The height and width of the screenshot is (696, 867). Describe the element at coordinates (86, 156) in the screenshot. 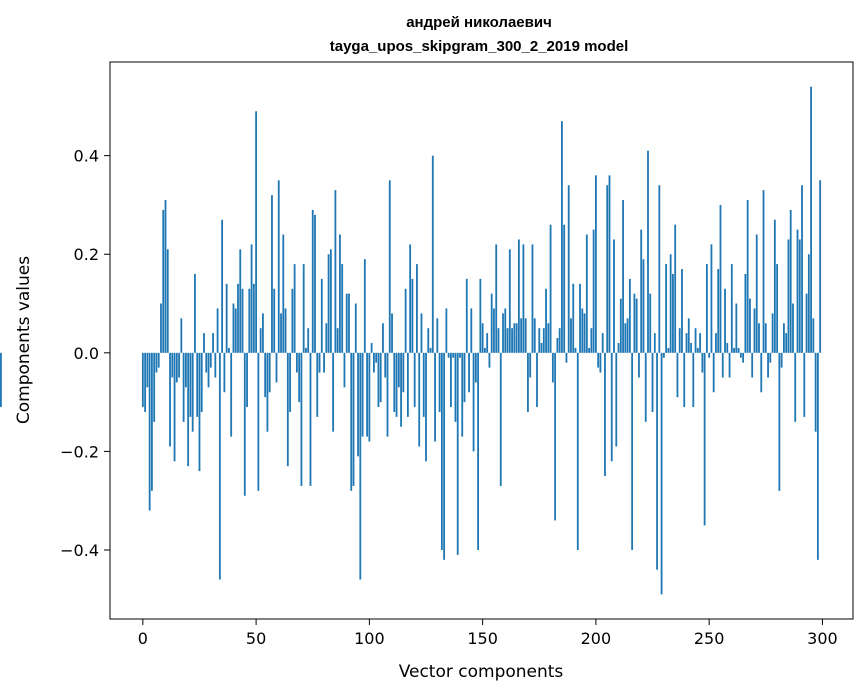

I see `y-tick-label-4: 0.4` at that location.